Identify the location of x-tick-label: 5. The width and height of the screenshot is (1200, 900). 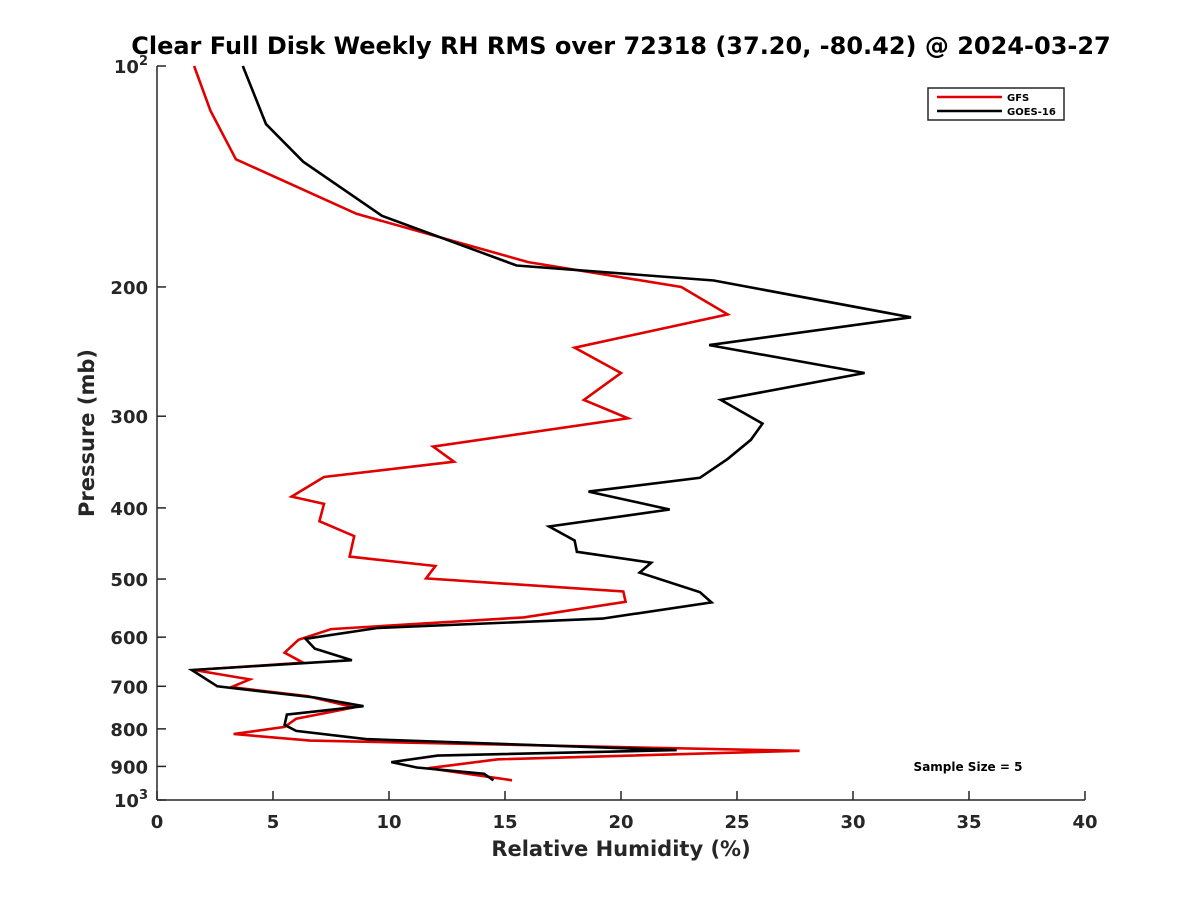
(273, 822).